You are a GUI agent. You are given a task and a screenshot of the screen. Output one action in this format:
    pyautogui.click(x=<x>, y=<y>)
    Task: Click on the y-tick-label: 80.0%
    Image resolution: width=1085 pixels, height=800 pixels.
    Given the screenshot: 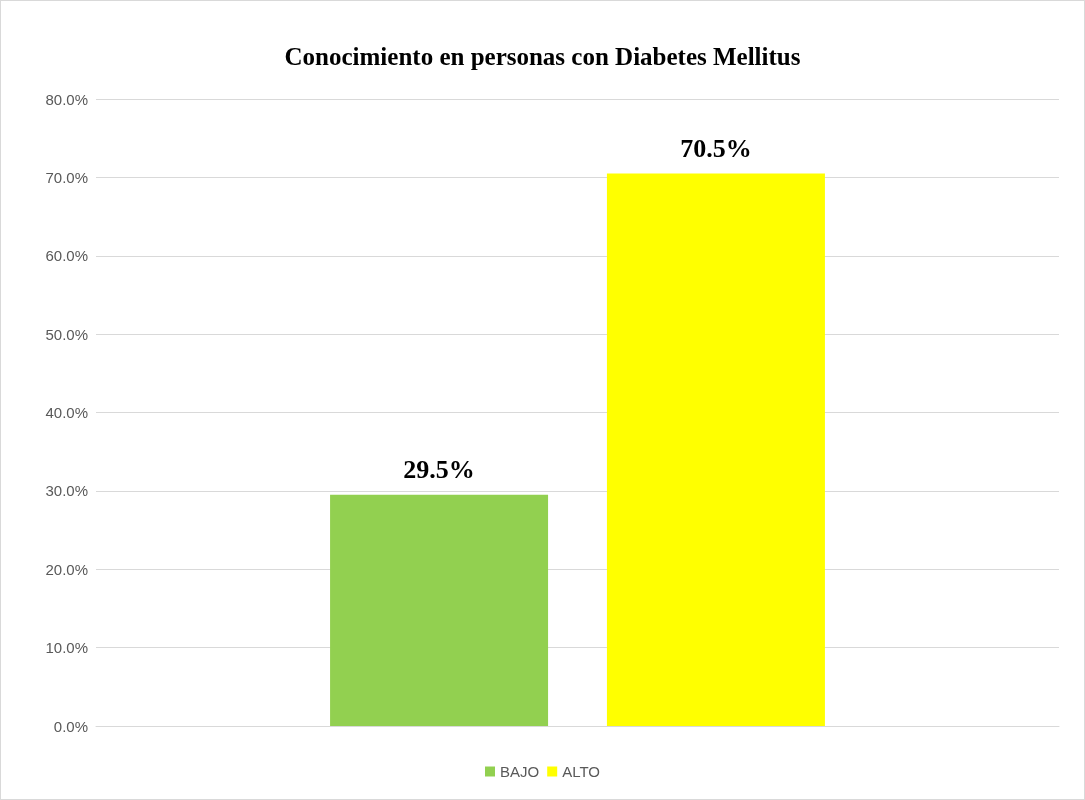 What is the action you would take?
    pyautogui.click(x=66, y=99)
    